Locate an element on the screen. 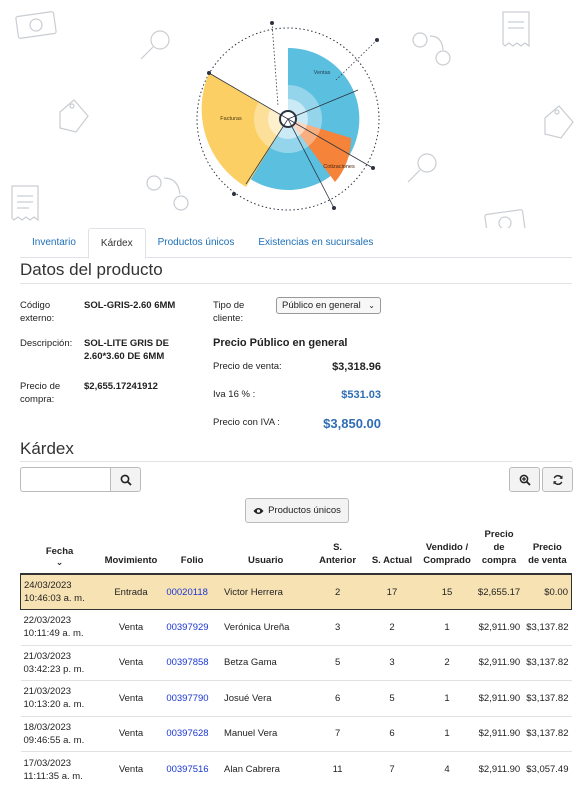 The height and width of the screenshot is (804, 586). folio-link: 00397858 is located at coordinates (187, 663).